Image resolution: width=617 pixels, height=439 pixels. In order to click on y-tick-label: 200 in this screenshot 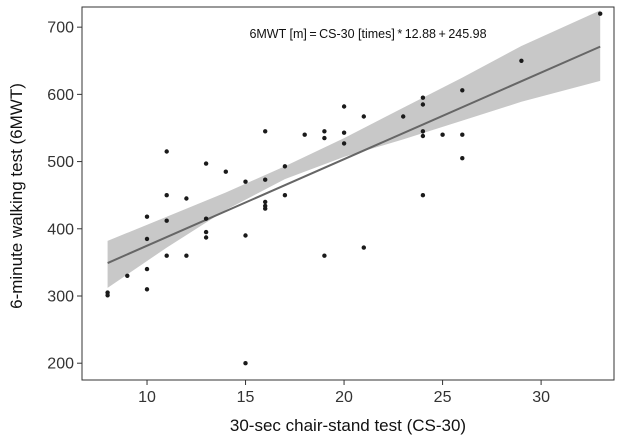, I will do `click(60, 364)`.